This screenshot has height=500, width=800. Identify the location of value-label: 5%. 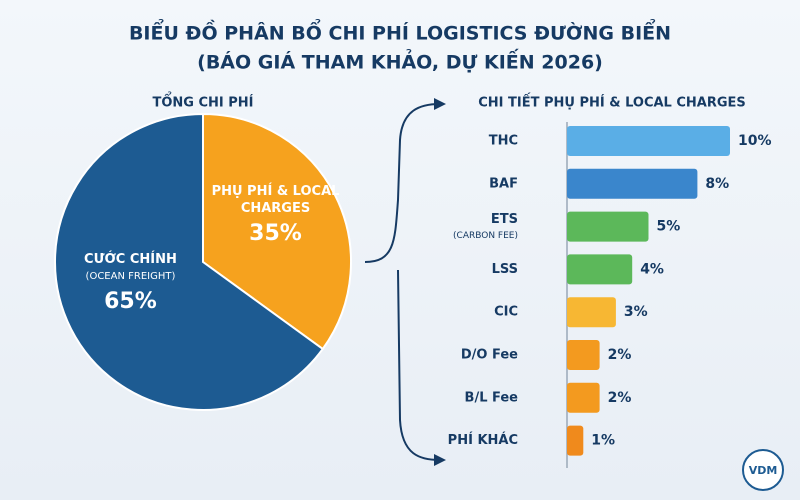
(669, 227).